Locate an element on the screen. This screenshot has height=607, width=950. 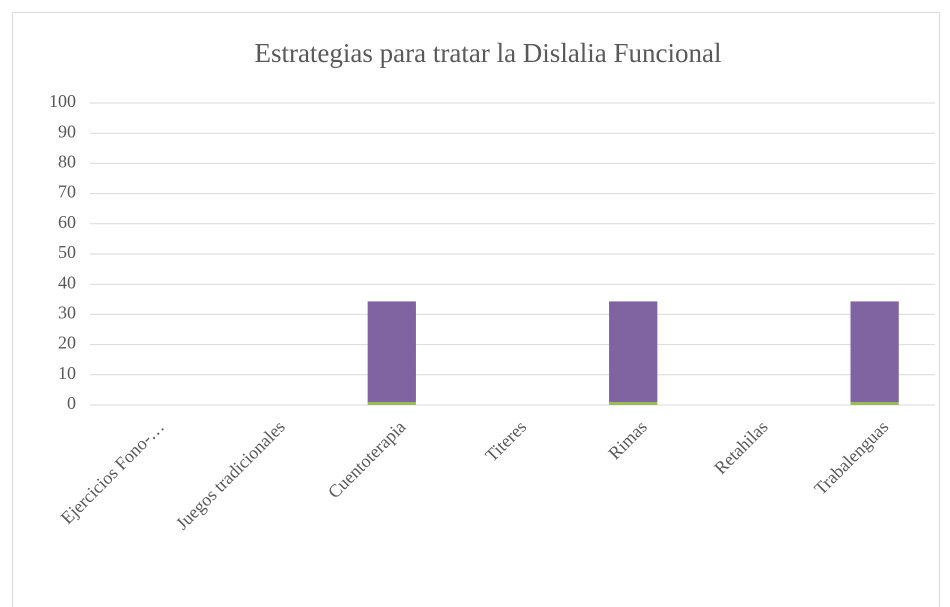
y-tick-label: 10 is located at coordinates (67, 373).